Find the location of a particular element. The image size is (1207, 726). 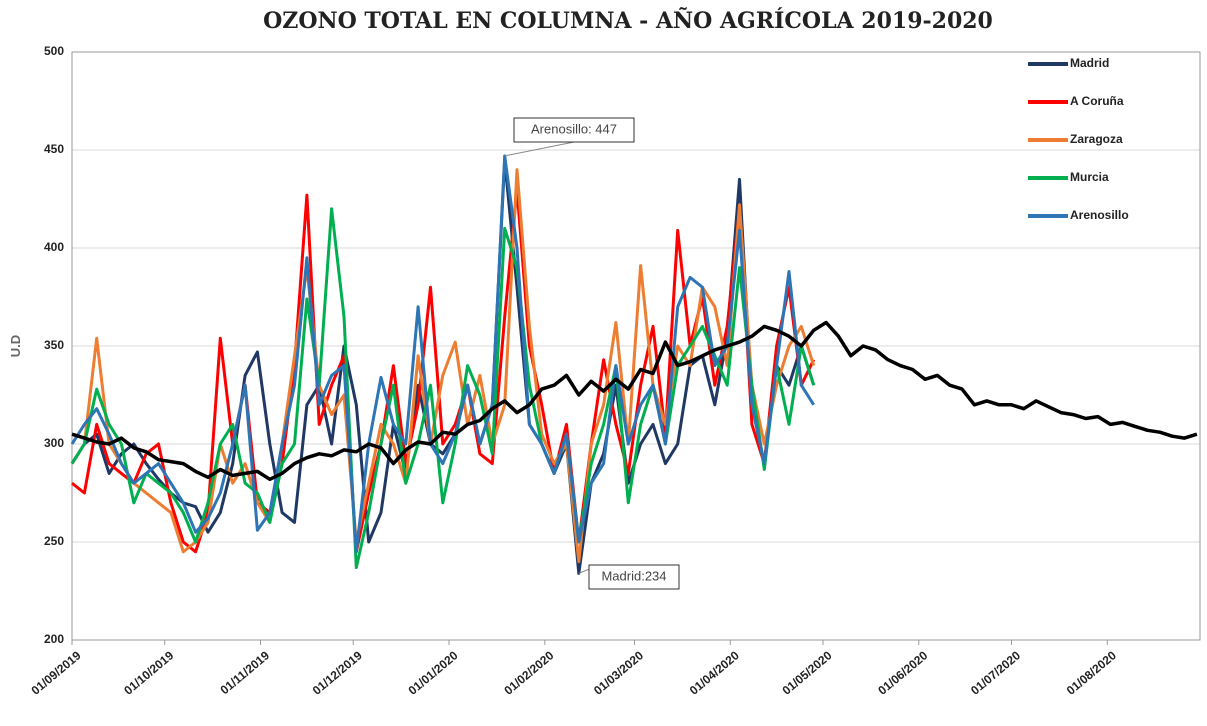

x-tick-label: 01/06/2020 is located at coordinates (902, 673).